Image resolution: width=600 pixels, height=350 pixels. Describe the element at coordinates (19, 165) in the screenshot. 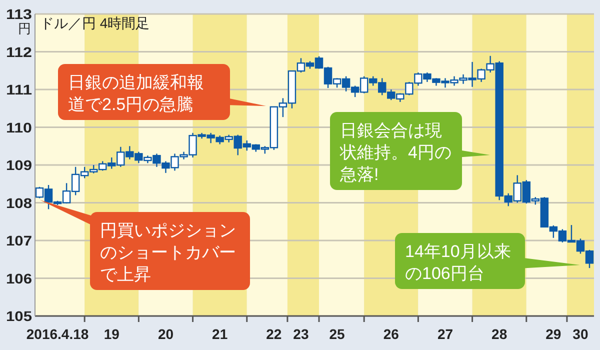

I see `y-tick-label: 109` at that location.